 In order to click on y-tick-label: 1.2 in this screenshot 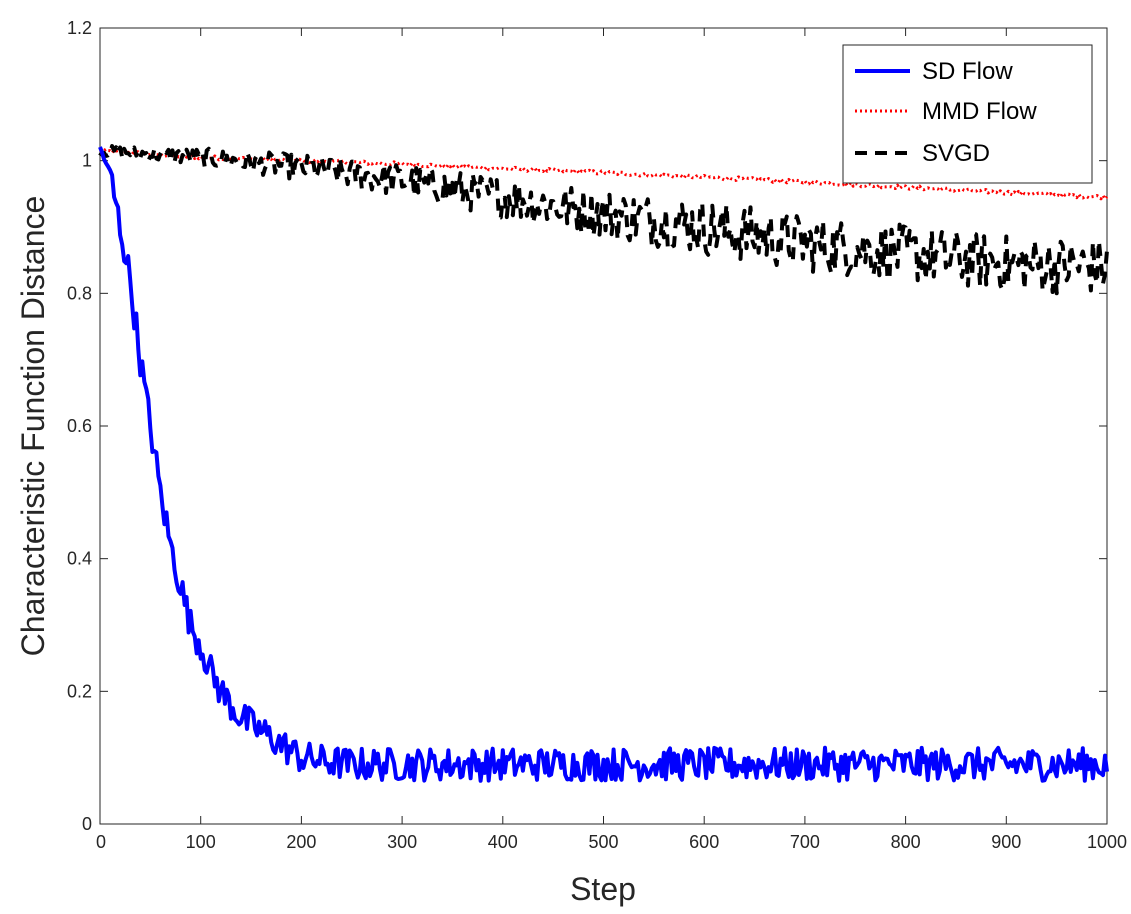, I will do `click(79, 28)`.